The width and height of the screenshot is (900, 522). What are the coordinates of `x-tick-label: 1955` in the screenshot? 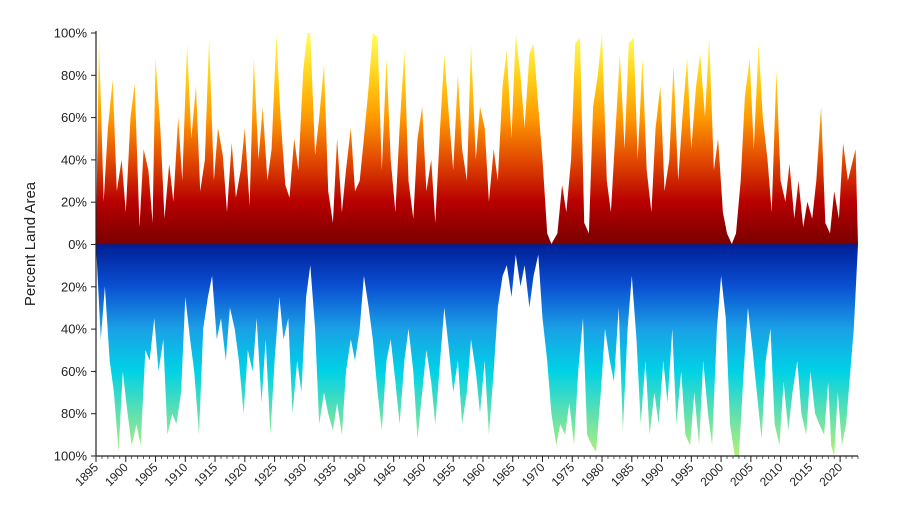 It's located at (444, 474).